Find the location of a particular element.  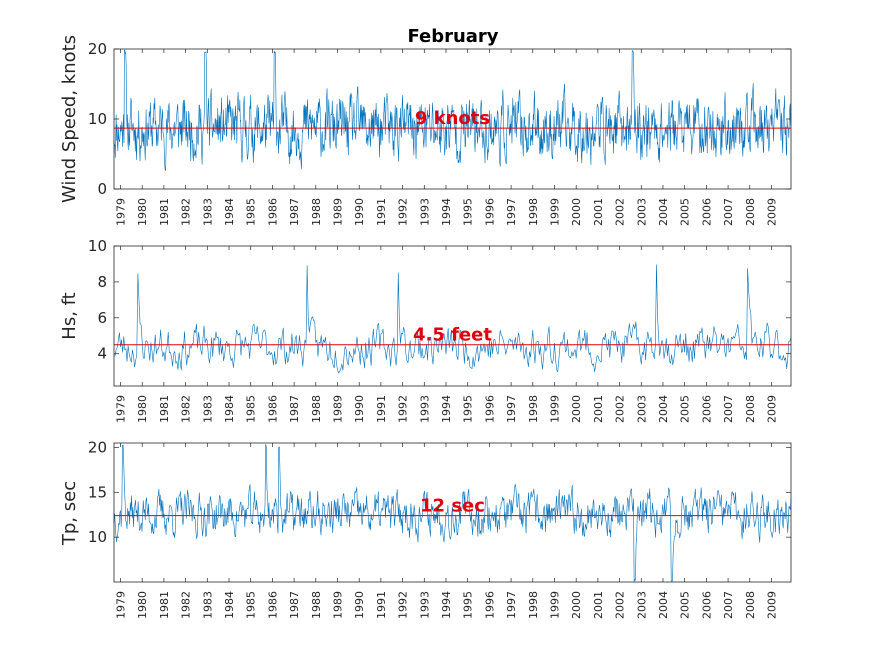

x-tick-label-1: 1987 is located at coordinates (294, 409).